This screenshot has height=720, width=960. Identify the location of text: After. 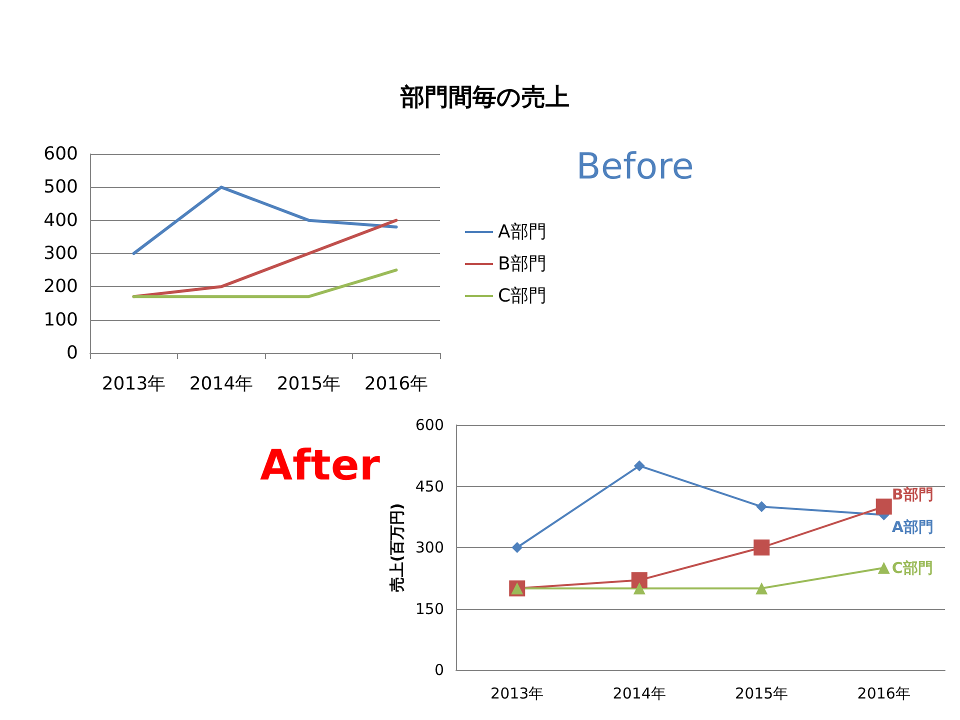
(320, 465).